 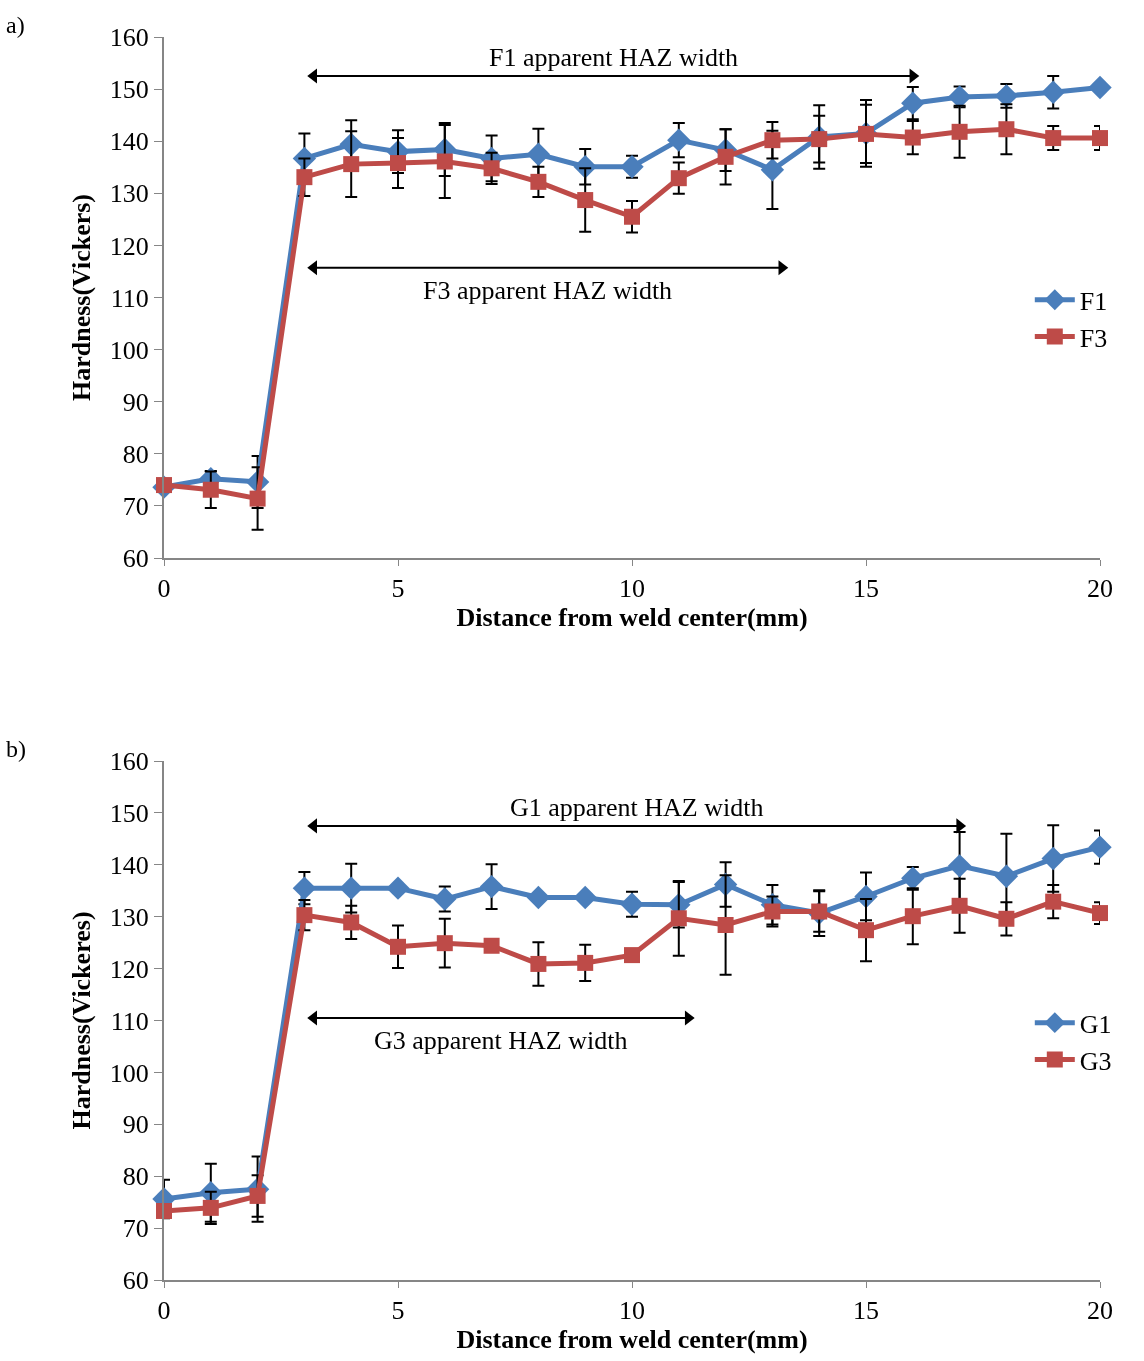 What do you see at coordinates (1093, 338) in the screenshot?
I see `legend-label: F3` at bounding box center [1093, 338].